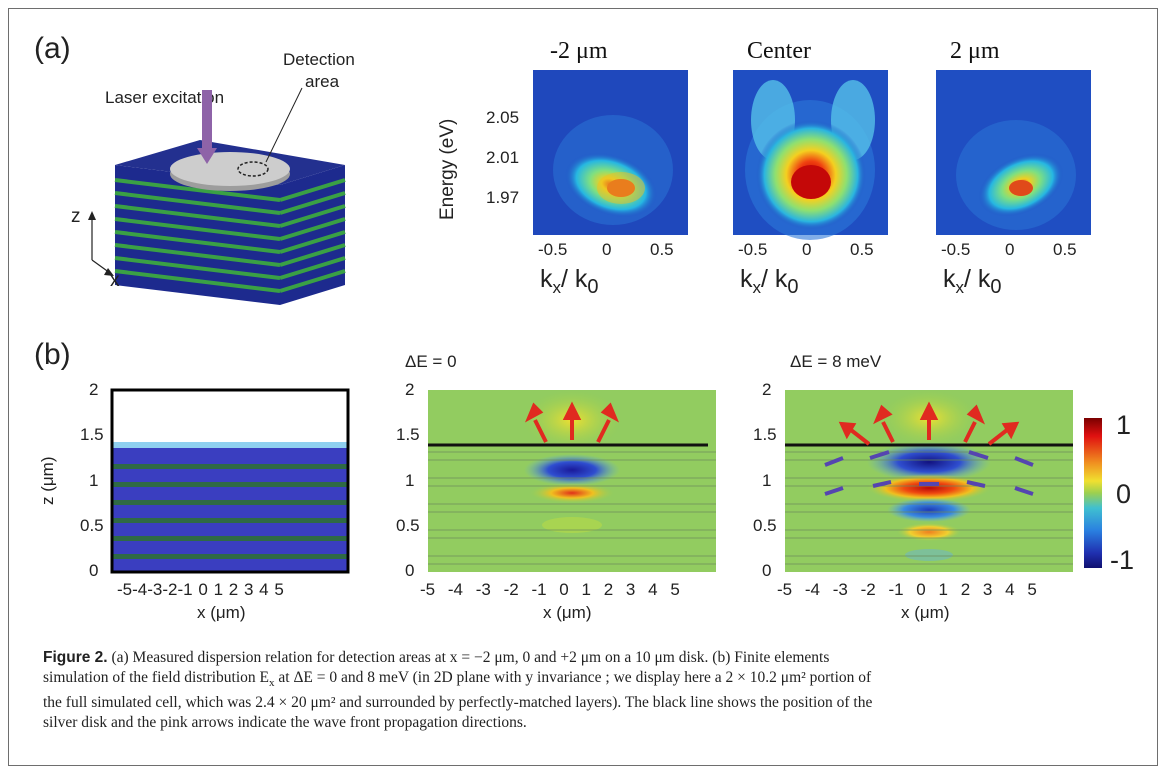 This screenshot has height=775, width=1168. Describe the element at coordinates (92, 215) in the screenshot. I see `z-axis-arrow` at that location.